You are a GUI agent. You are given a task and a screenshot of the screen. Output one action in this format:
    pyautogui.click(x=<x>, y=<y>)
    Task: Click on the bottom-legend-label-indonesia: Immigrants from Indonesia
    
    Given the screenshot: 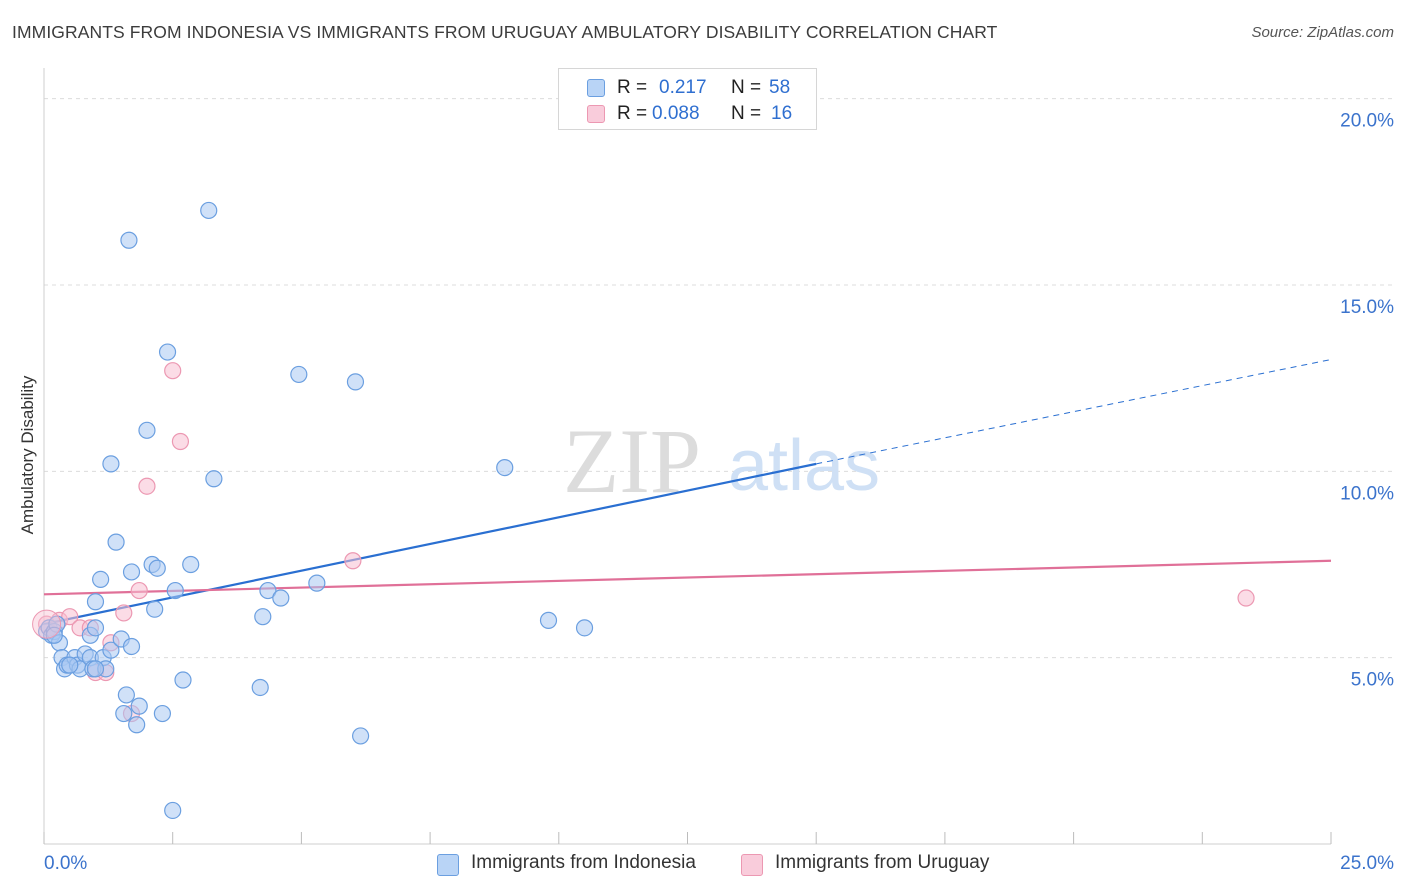 What is the action you would take?
    pyautogui.click(x=583, y=862)
    